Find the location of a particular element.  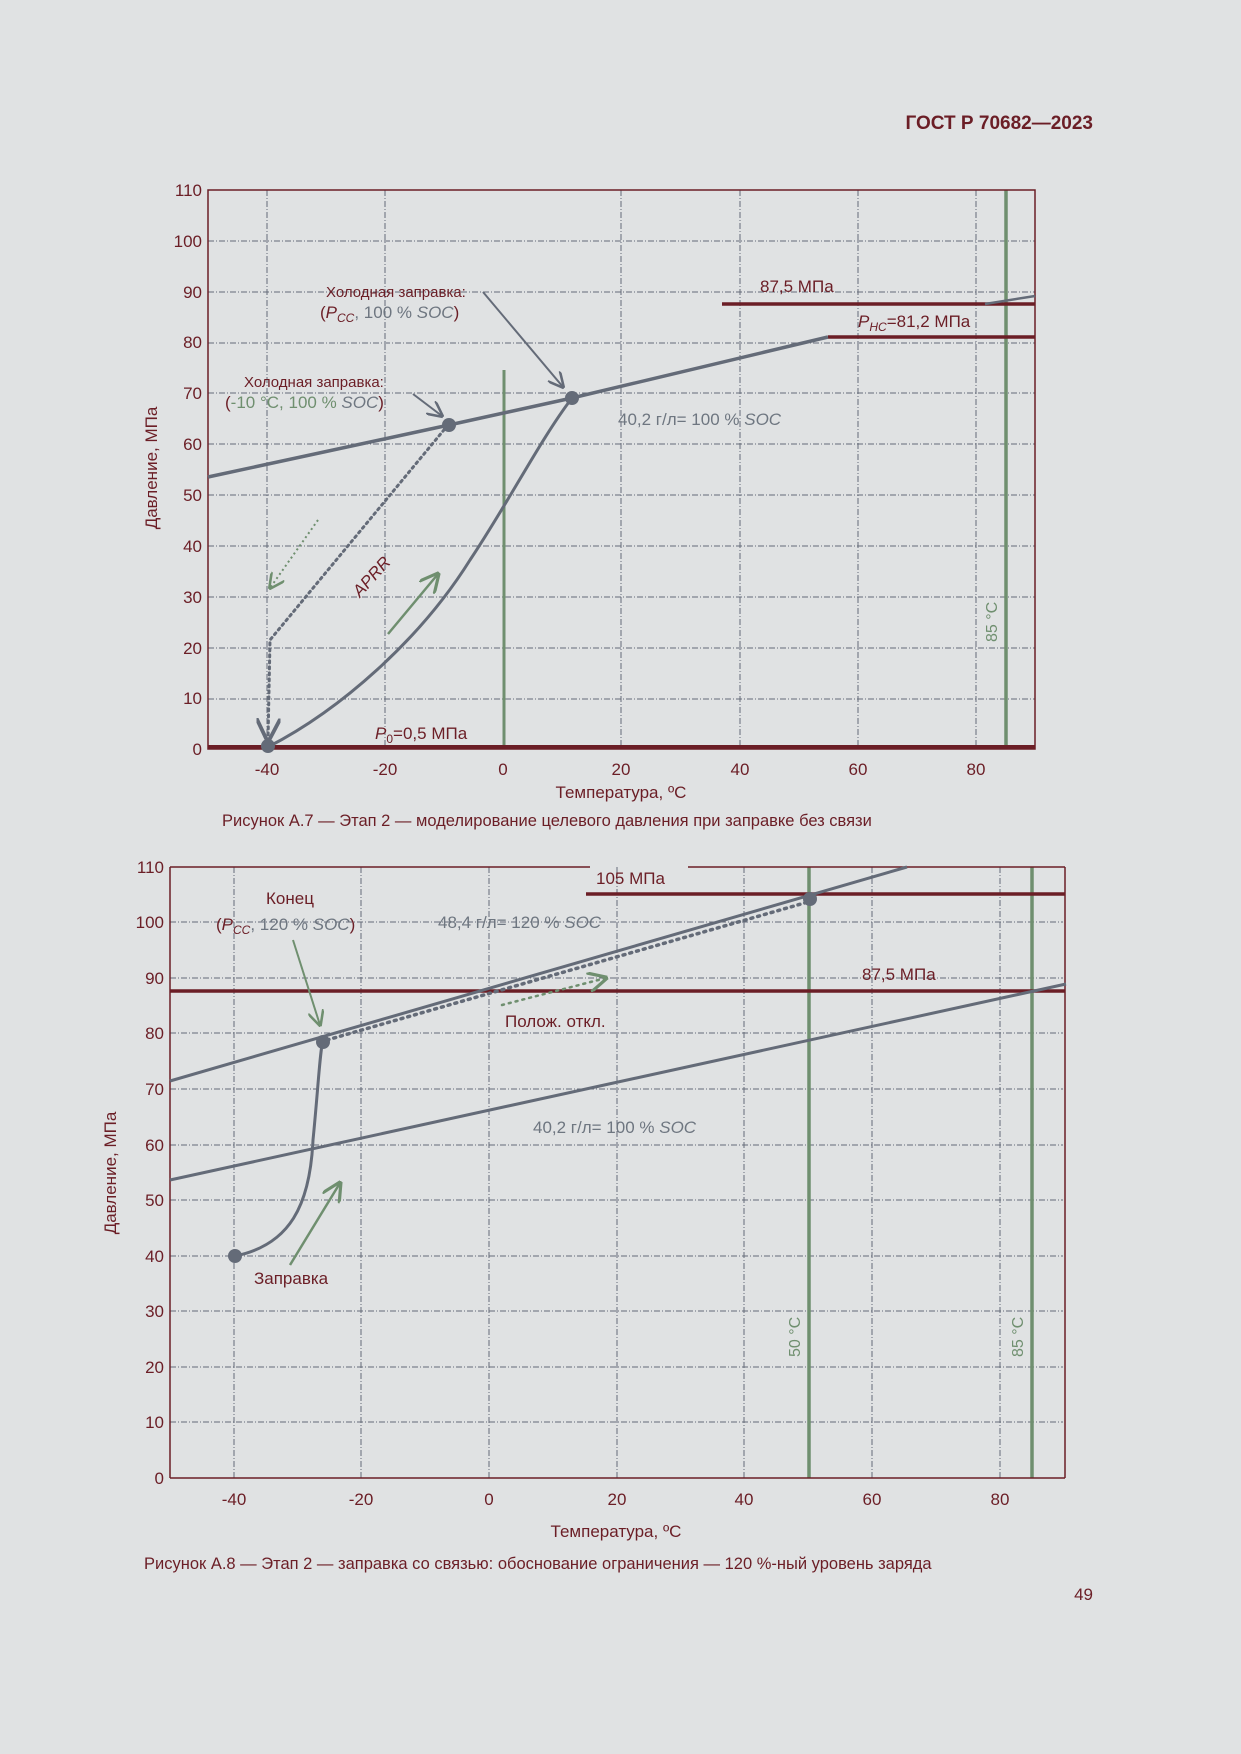

label-cold-minus10-line1: Холодная заправка: is located at coordinates (314, 382).